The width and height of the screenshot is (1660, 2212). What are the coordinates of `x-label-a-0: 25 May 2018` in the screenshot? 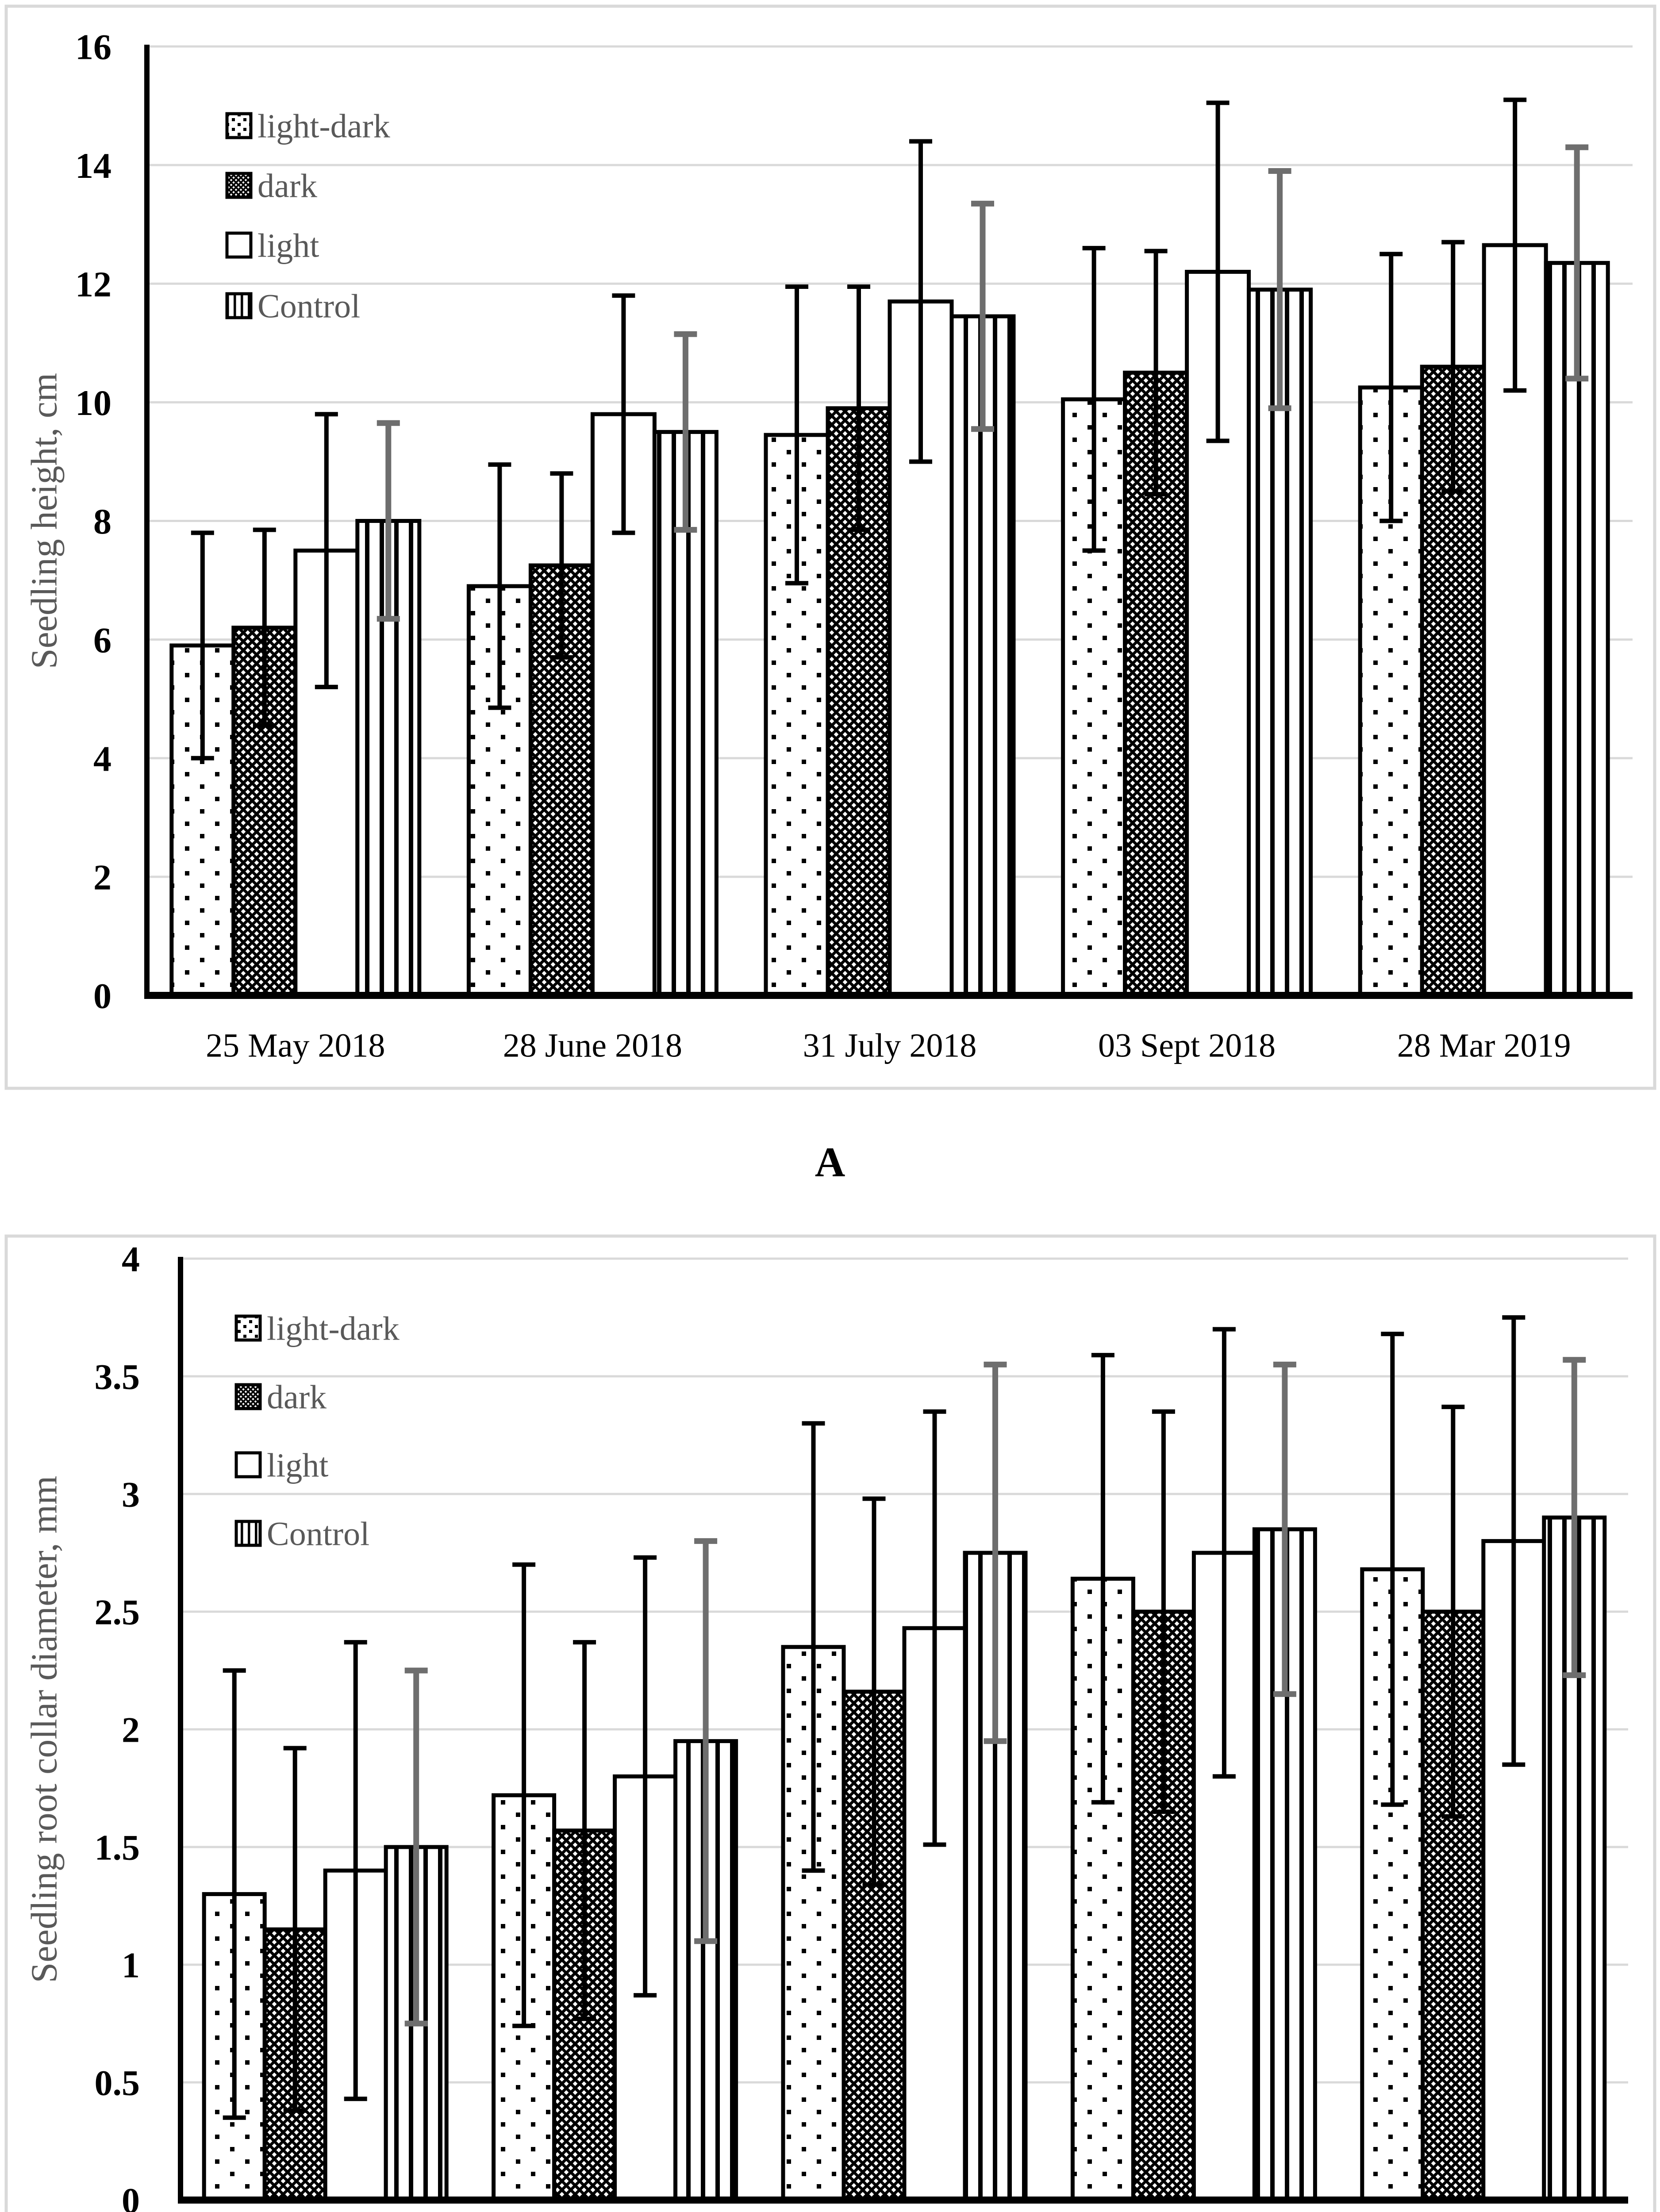 It's located at (295, 1045).